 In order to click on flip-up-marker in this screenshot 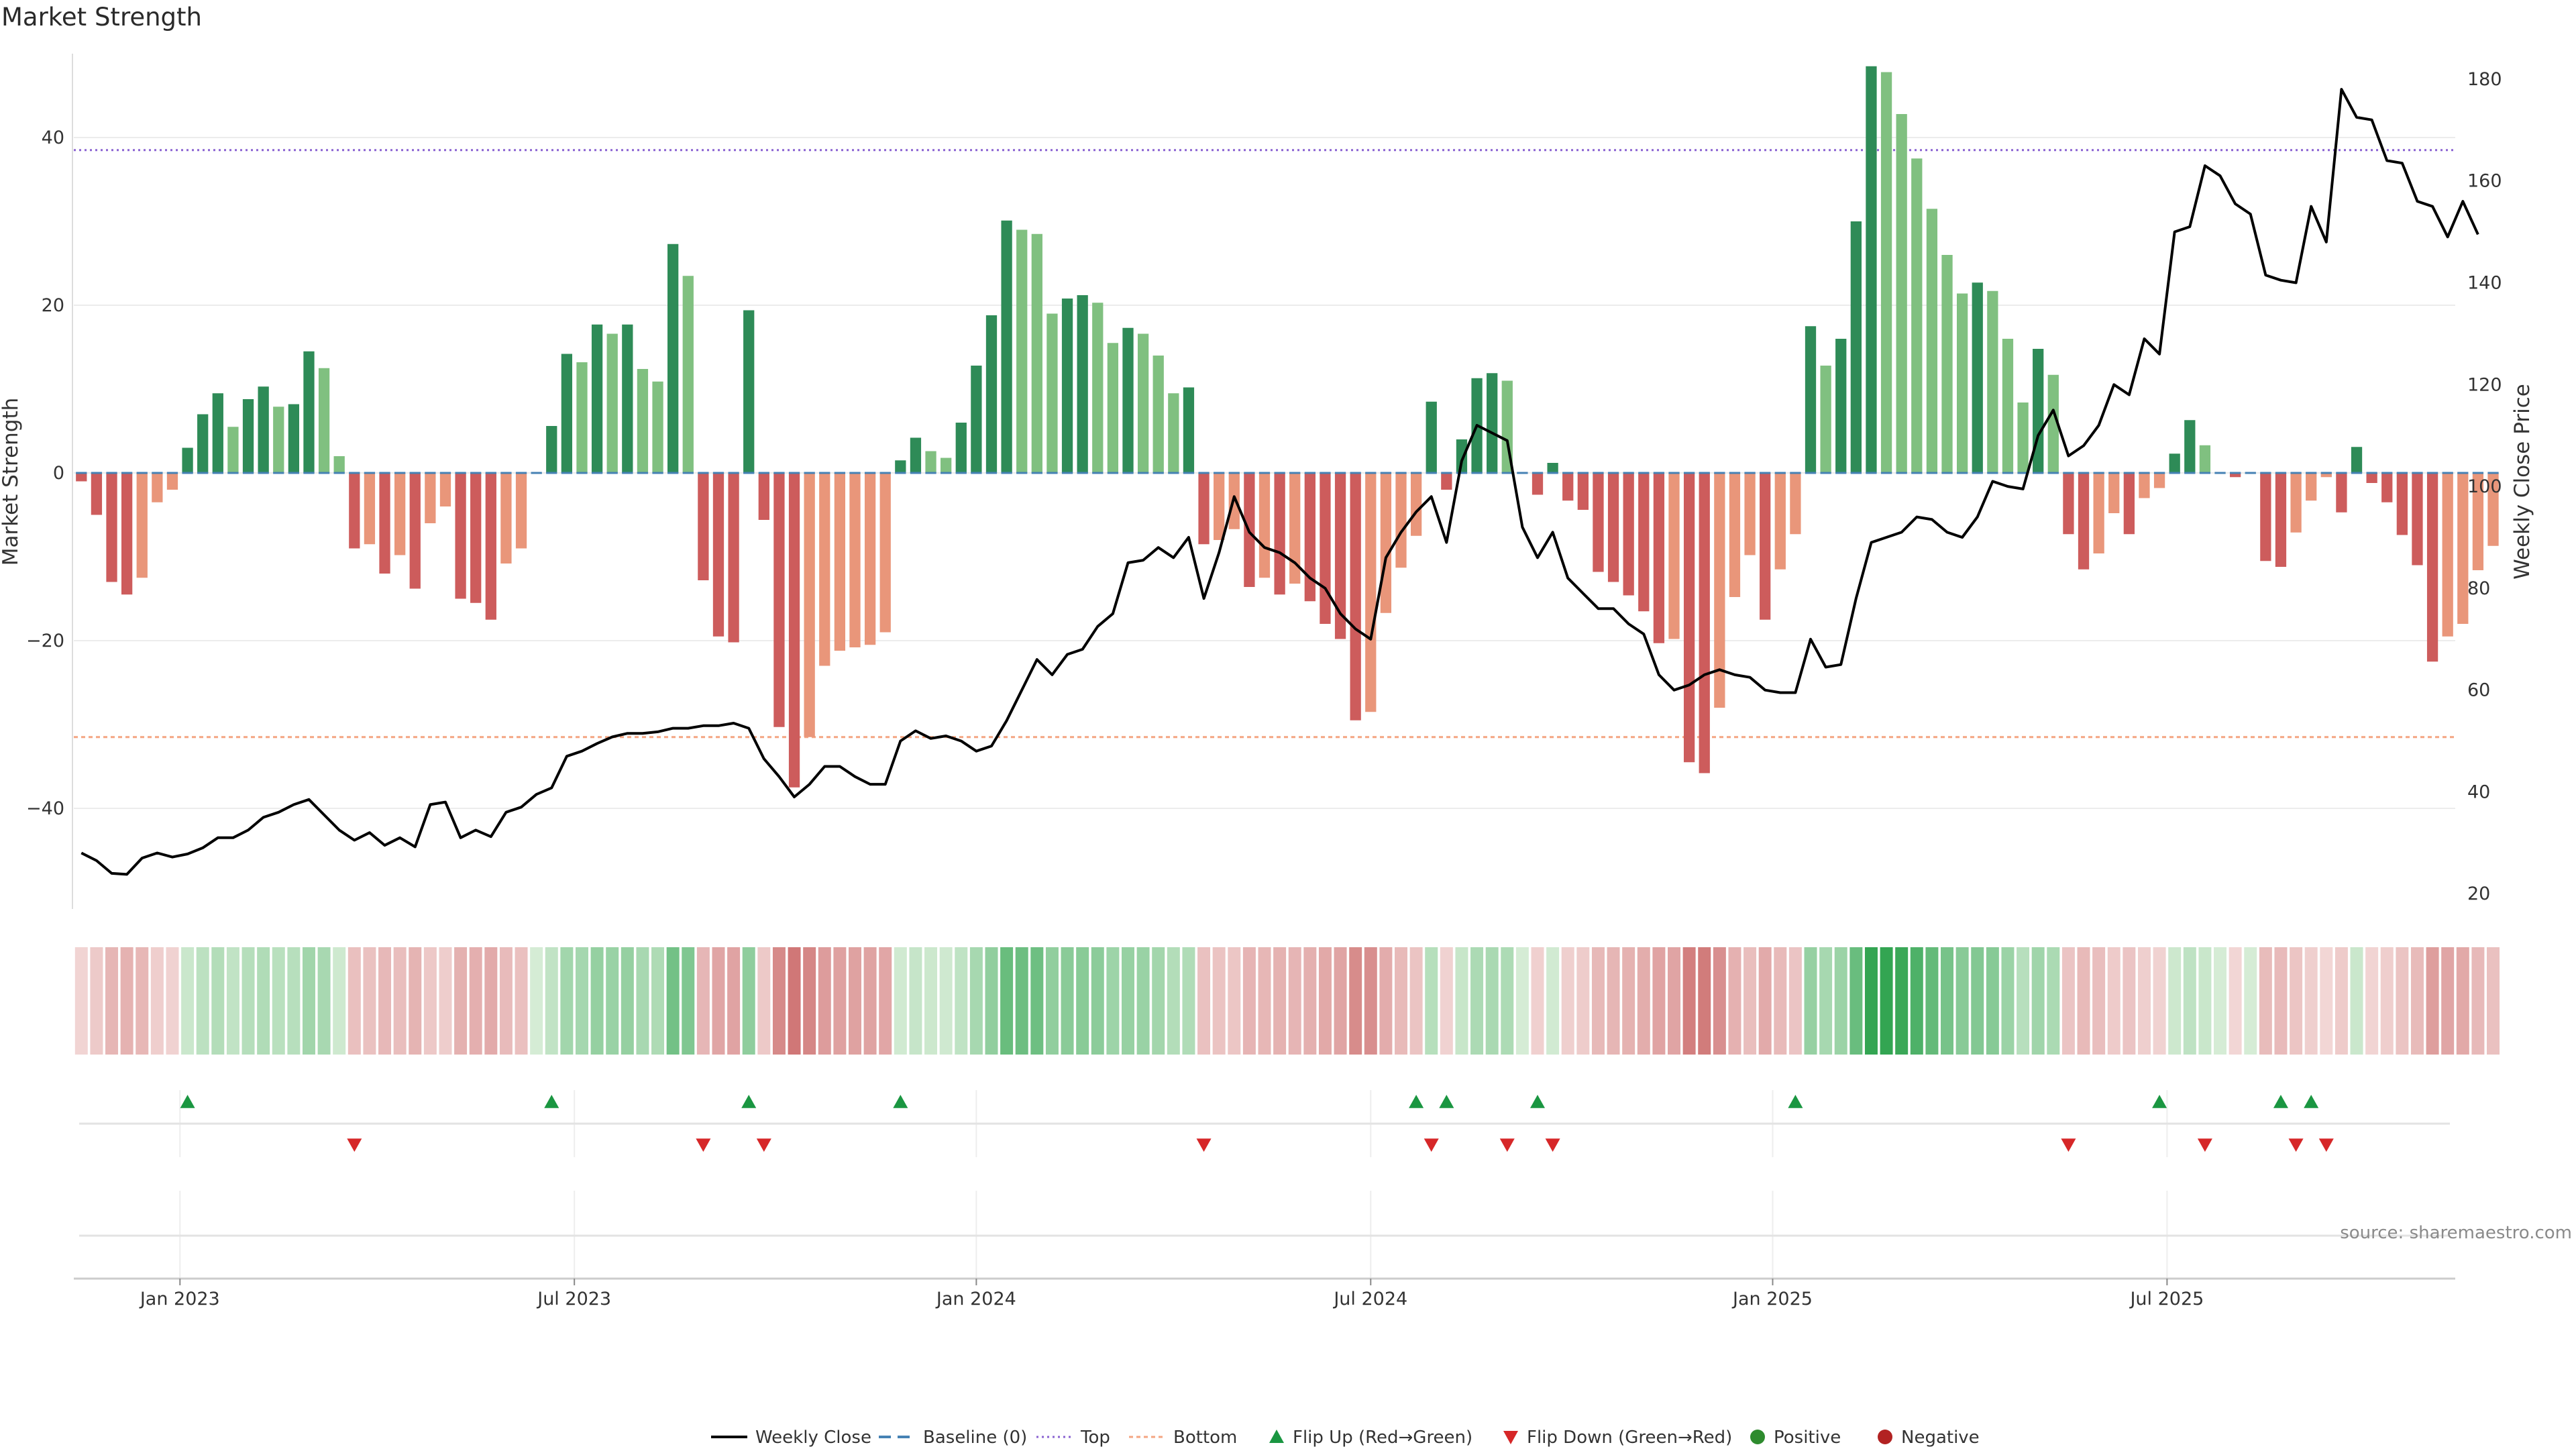, I will do `click(551, 1101)`.